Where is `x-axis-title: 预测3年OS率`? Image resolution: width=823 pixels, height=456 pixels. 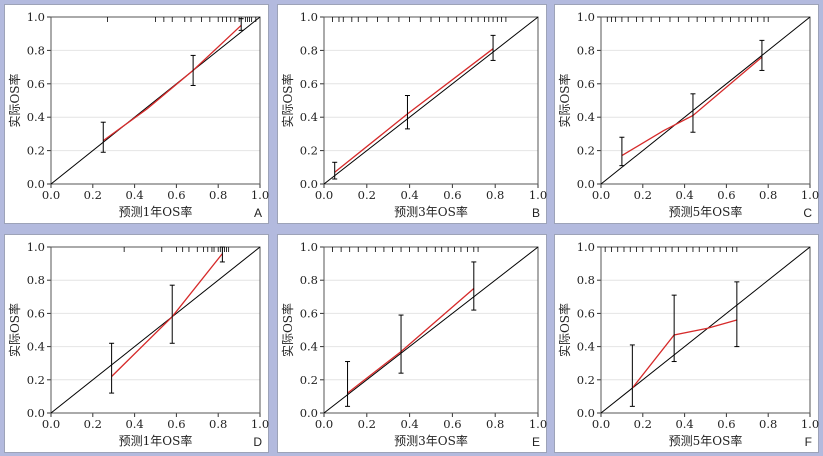 x-axis-title: 预测3年OS率 is located at coordinates (431, 440).